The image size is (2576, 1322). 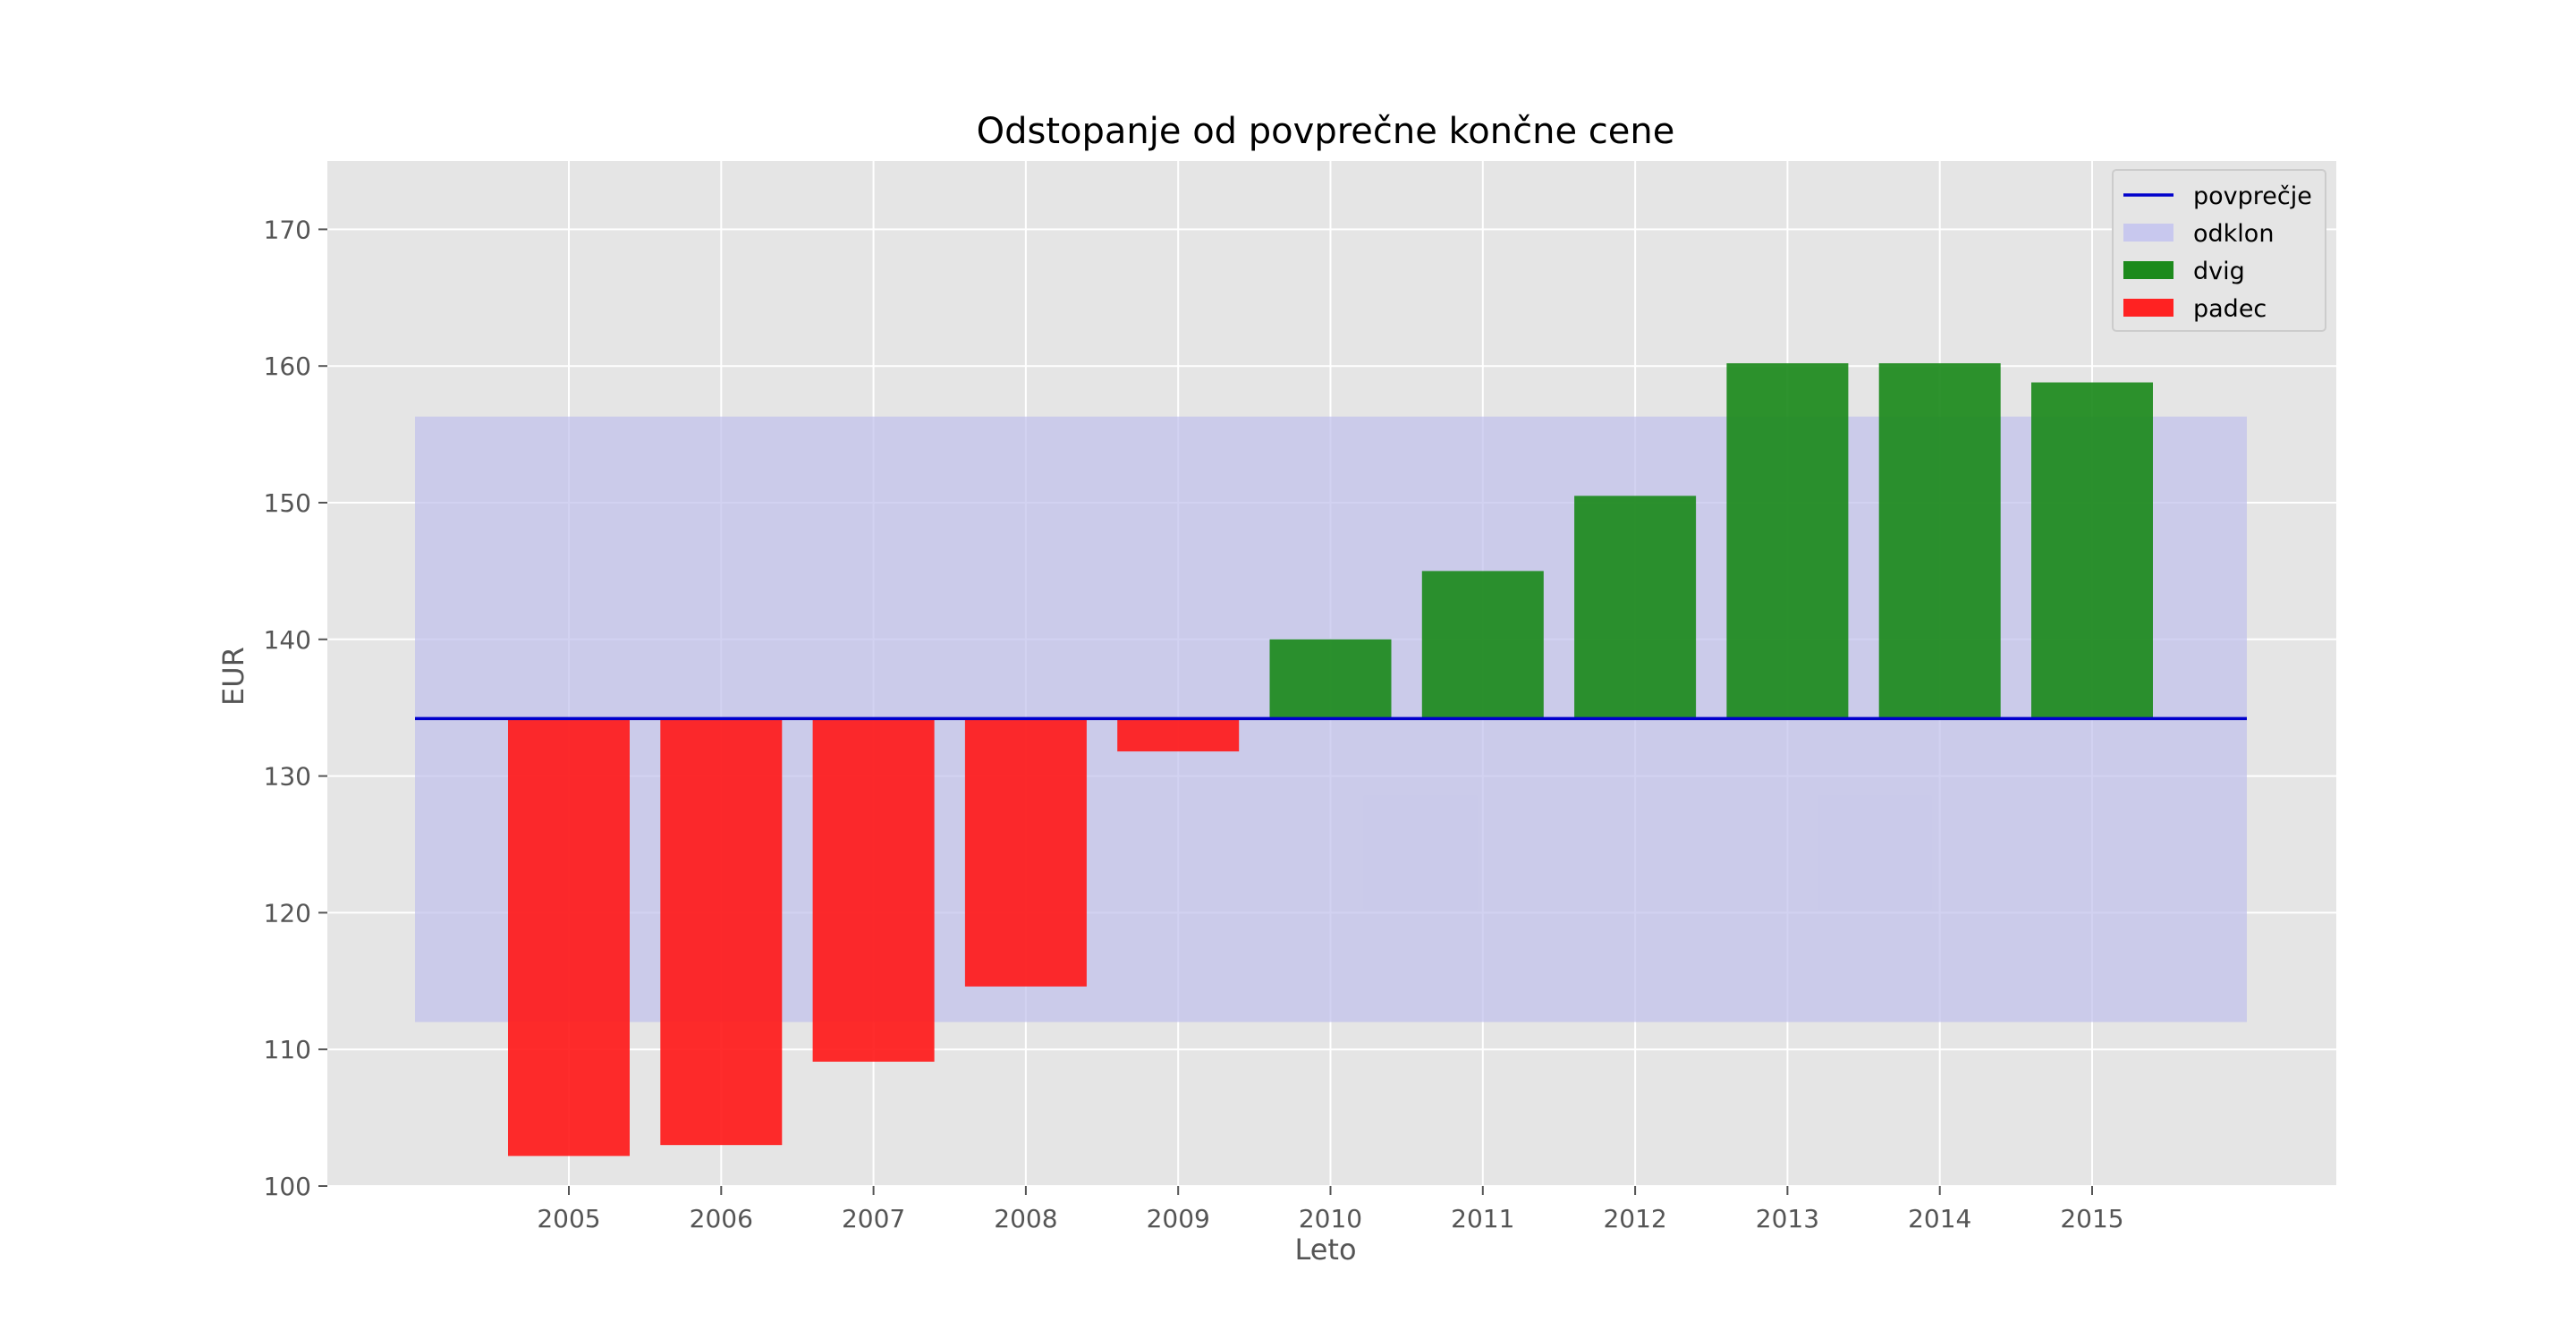 I want to click on y-tick-label: 120, so click(x=287, y=913).